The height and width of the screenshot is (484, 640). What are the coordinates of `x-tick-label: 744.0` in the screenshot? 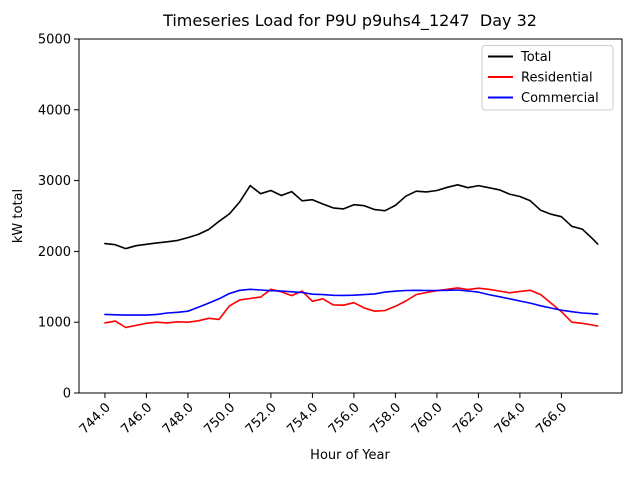 It's located at (95, 418).